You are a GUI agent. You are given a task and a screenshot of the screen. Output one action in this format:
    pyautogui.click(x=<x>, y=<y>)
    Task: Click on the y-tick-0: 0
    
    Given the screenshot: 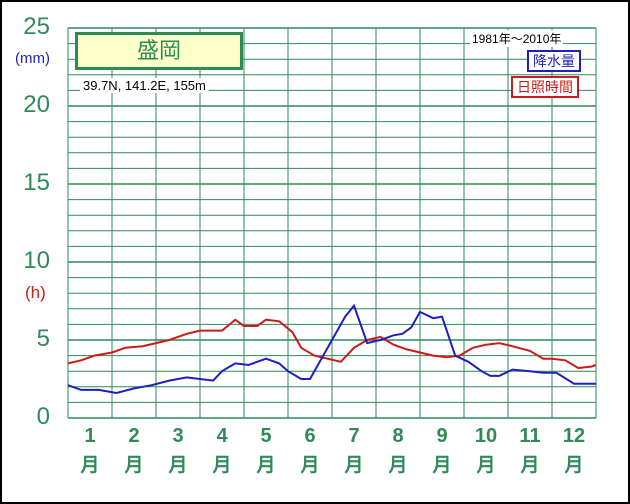 What is the action you would take?
    pyautogui.click(x=43, y=416)
    